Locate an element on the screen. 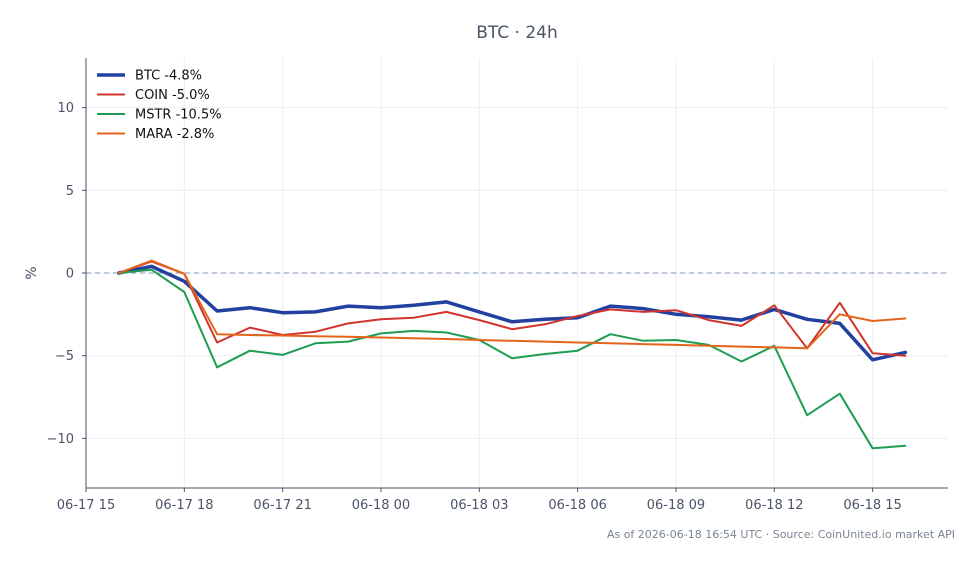  x-tick-label: 06-18 15 is located at coordinates (872, 505).